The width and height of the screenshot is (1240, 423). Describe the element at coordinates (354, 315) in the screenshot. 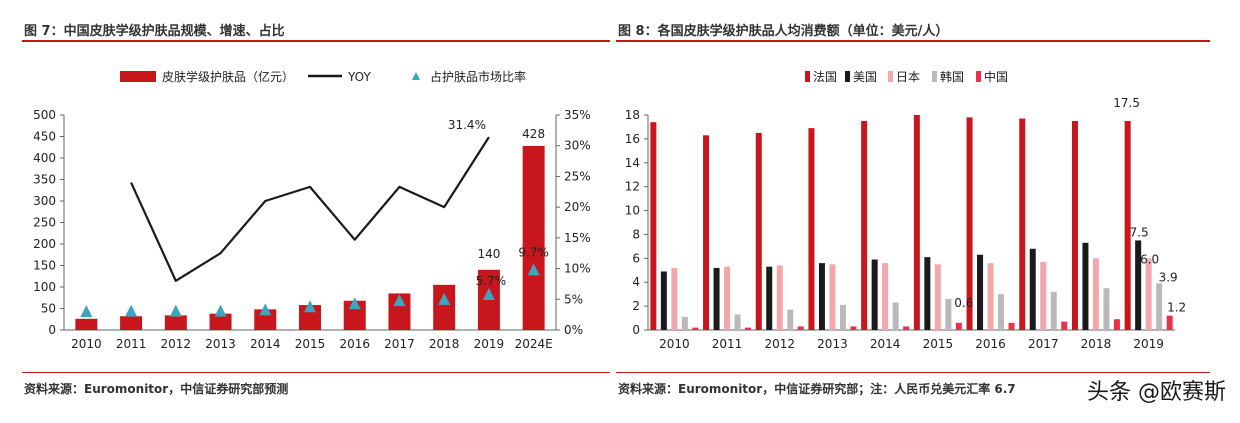

I see `bar-scale-2016` at that location.